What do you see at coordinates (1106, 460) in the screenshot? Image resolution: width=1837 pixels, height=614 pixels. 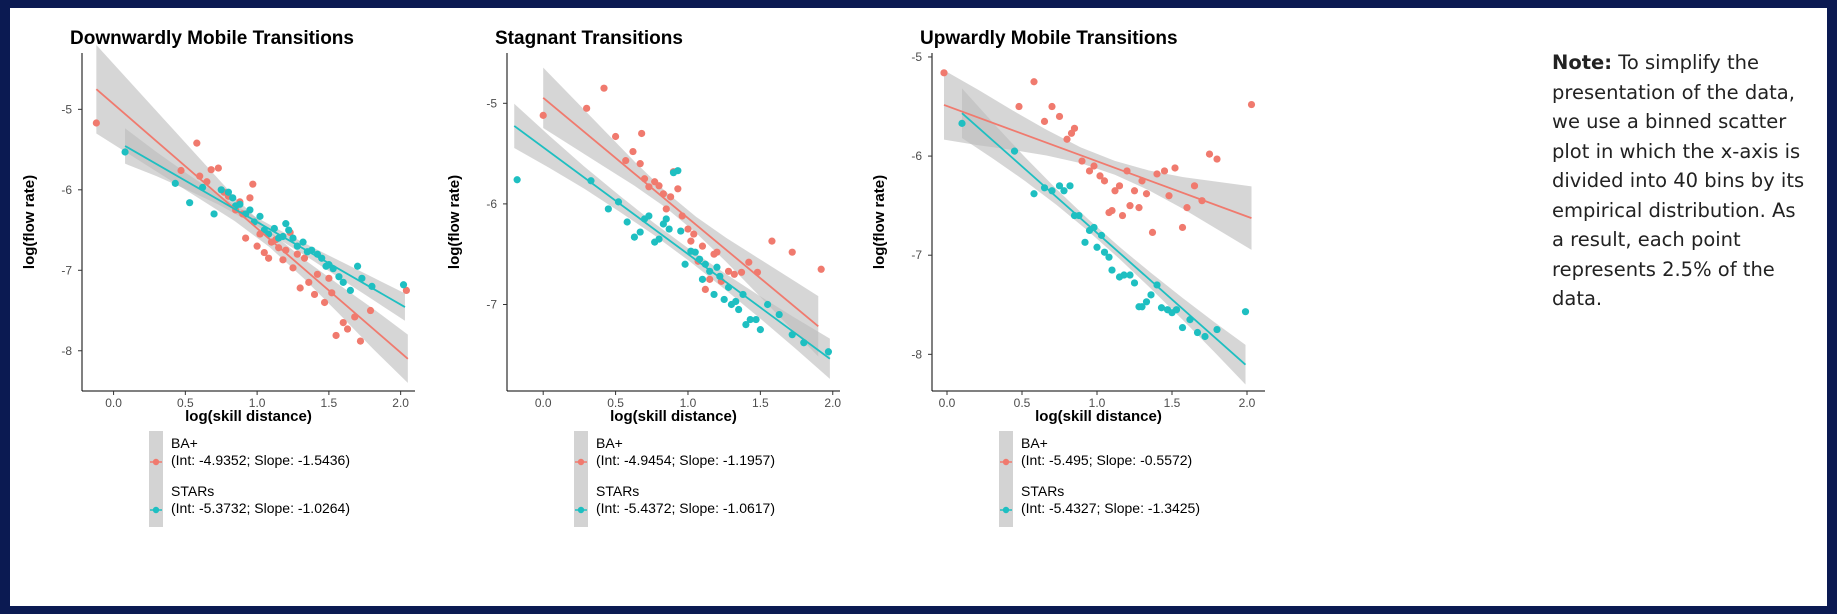 I see `legend-series-stats: (Int: -5.495; Slope: -0.5572)` at bounding box center [1106, 460].